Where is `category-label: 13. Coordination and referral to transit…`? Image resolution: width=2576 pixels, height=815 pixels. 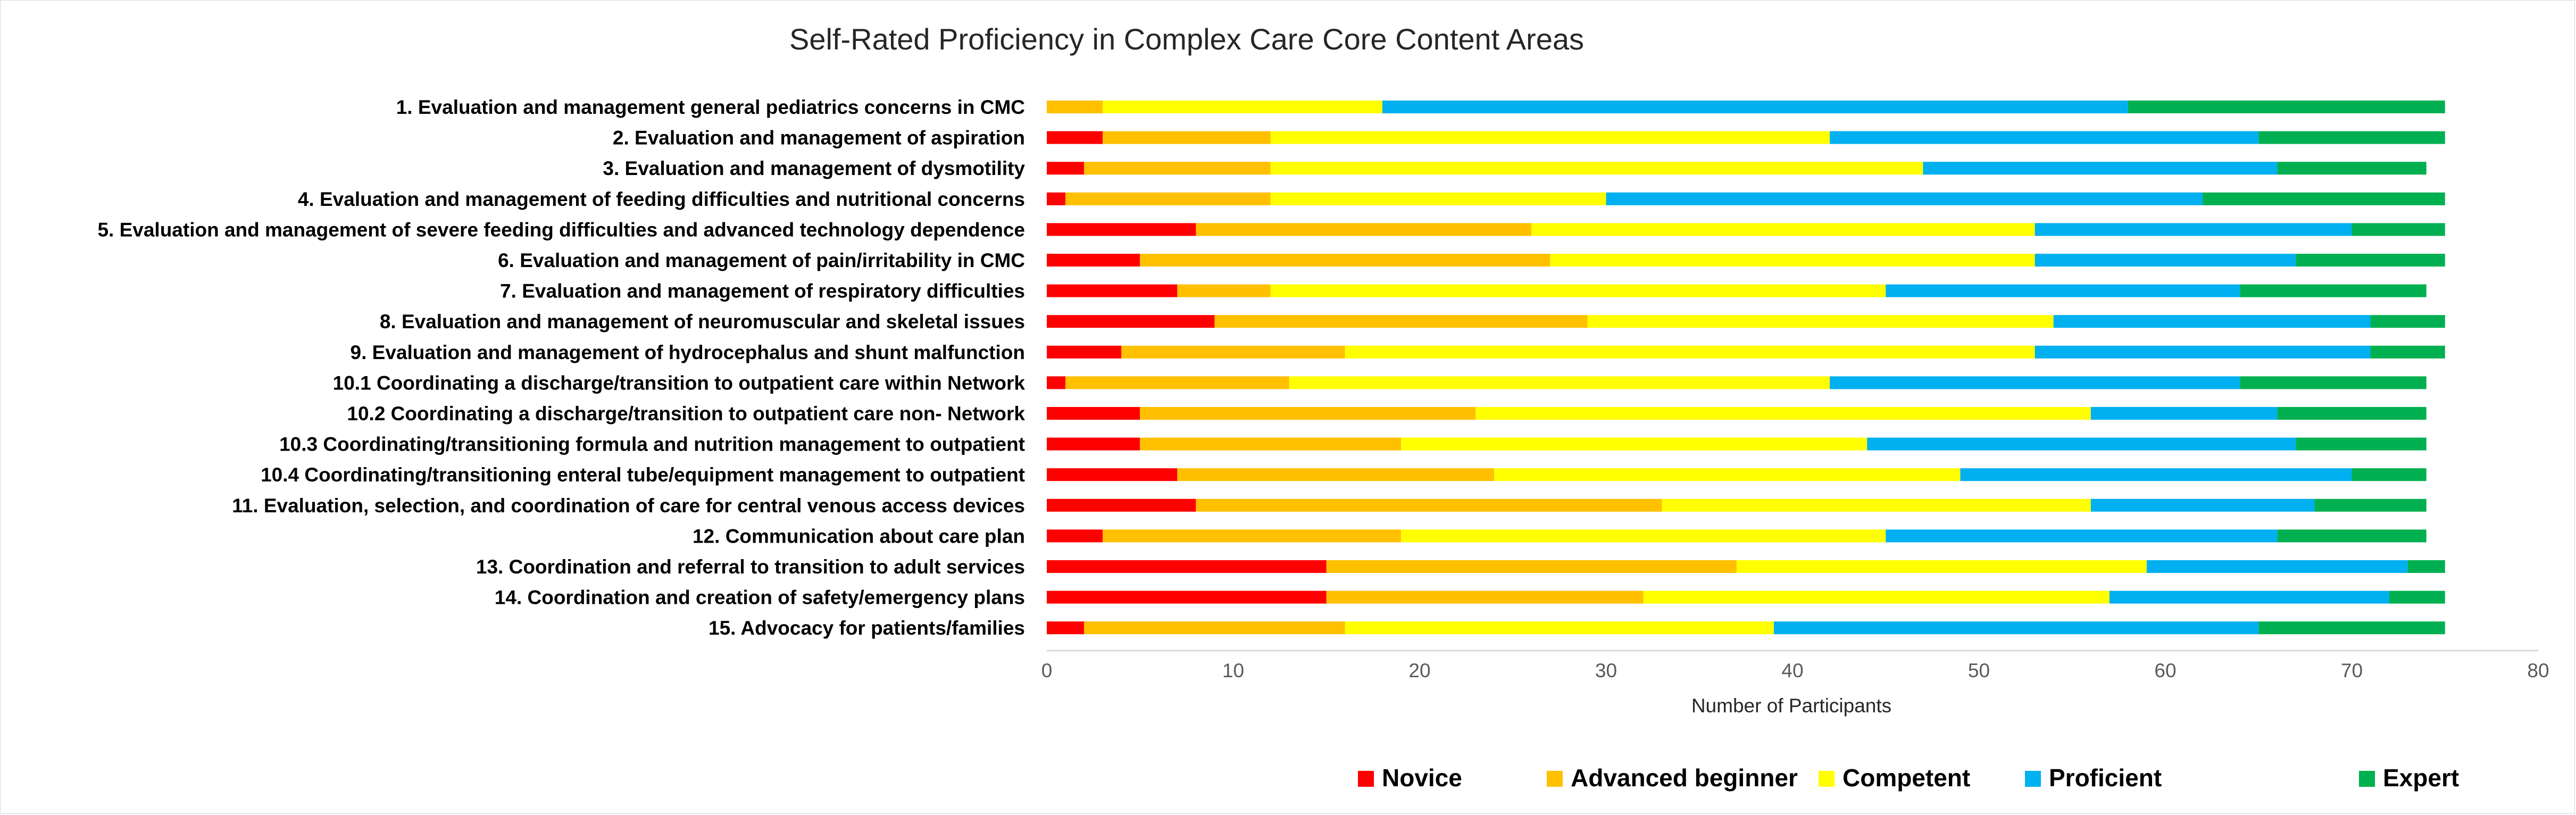 category-label: 13. Coordination and referral to transit… is located at coordinates (750, 567).